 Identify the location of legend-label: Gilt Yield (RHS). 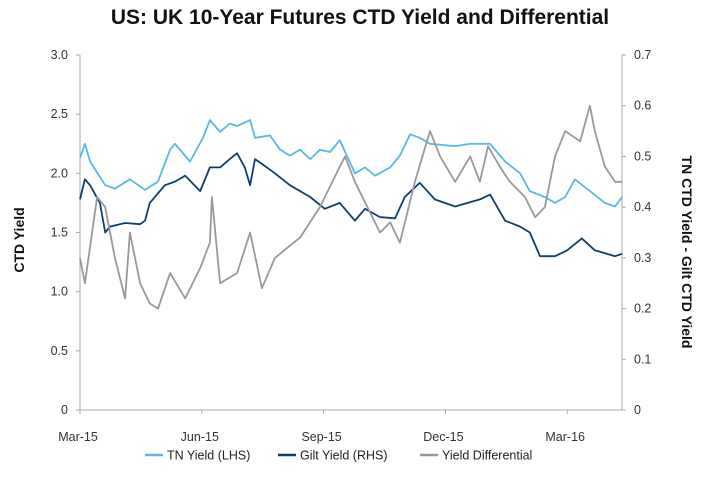
(344, 456).